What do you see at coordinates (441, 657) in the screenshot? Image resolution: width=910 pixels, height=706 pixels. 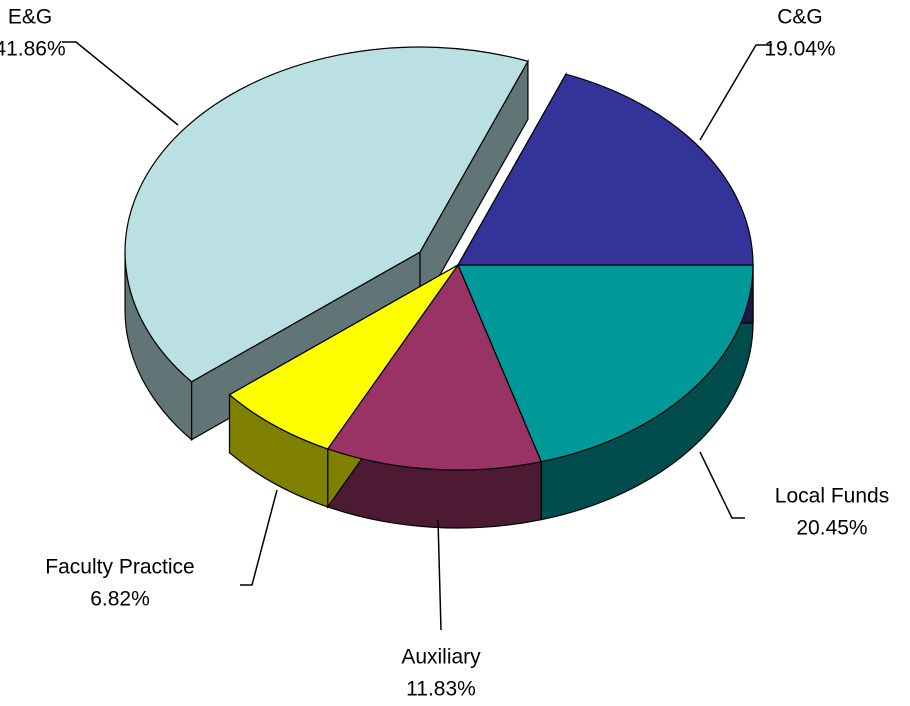 I see `slice-label: Auxiliary` at bounding box center [441, 657].